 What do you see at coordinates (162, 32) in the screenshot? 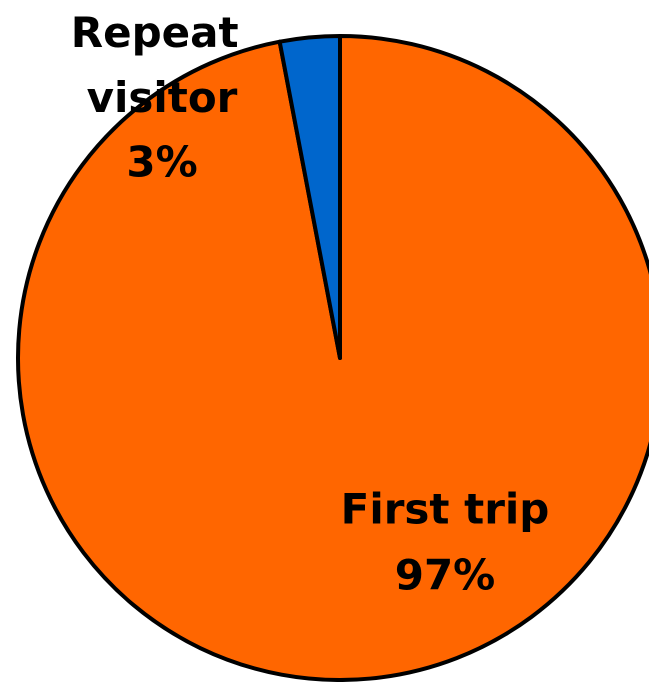
I see `slice-label-line: Repeat` at bounding box center [162, 32].